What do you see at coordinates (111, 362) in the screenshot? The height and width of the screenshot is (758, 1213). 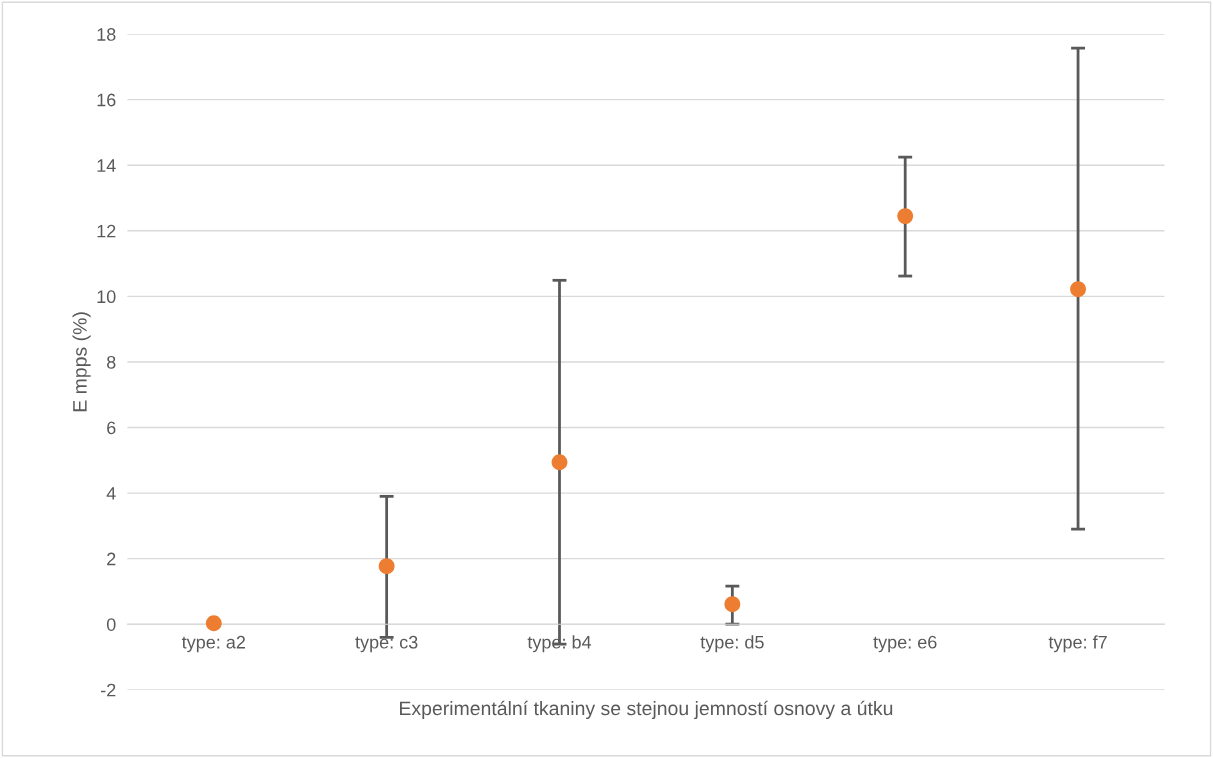 I see `y-tick-label: 8` at bounding box center [111, 362].